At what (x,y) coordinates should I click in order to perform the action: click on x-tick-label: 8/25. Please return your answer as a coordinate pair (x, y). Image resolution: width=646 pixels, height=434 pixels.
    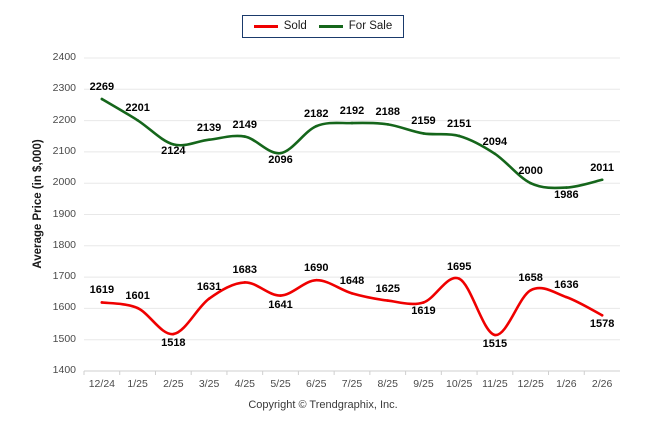
    Looking at the image, I should click on (387, 384).